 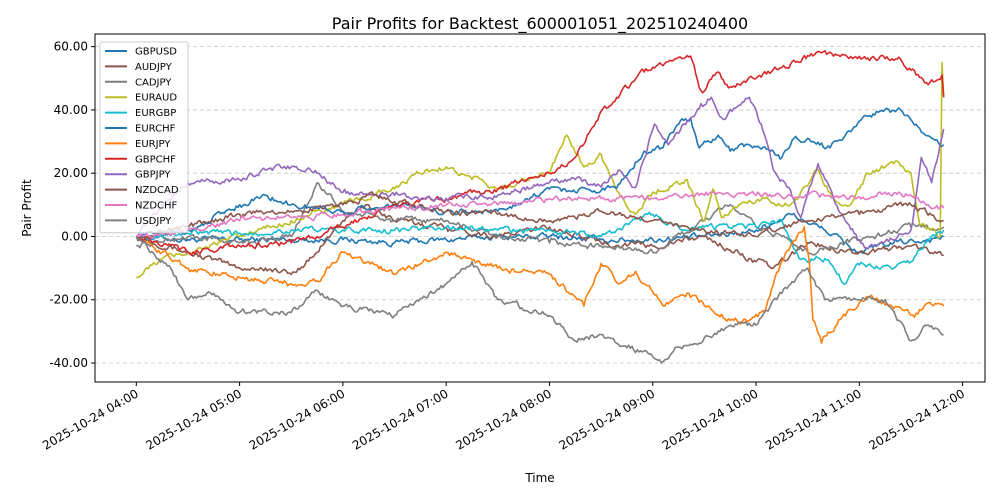 I want to click on legend-label: USDJPY, so click(x=153, y=221).